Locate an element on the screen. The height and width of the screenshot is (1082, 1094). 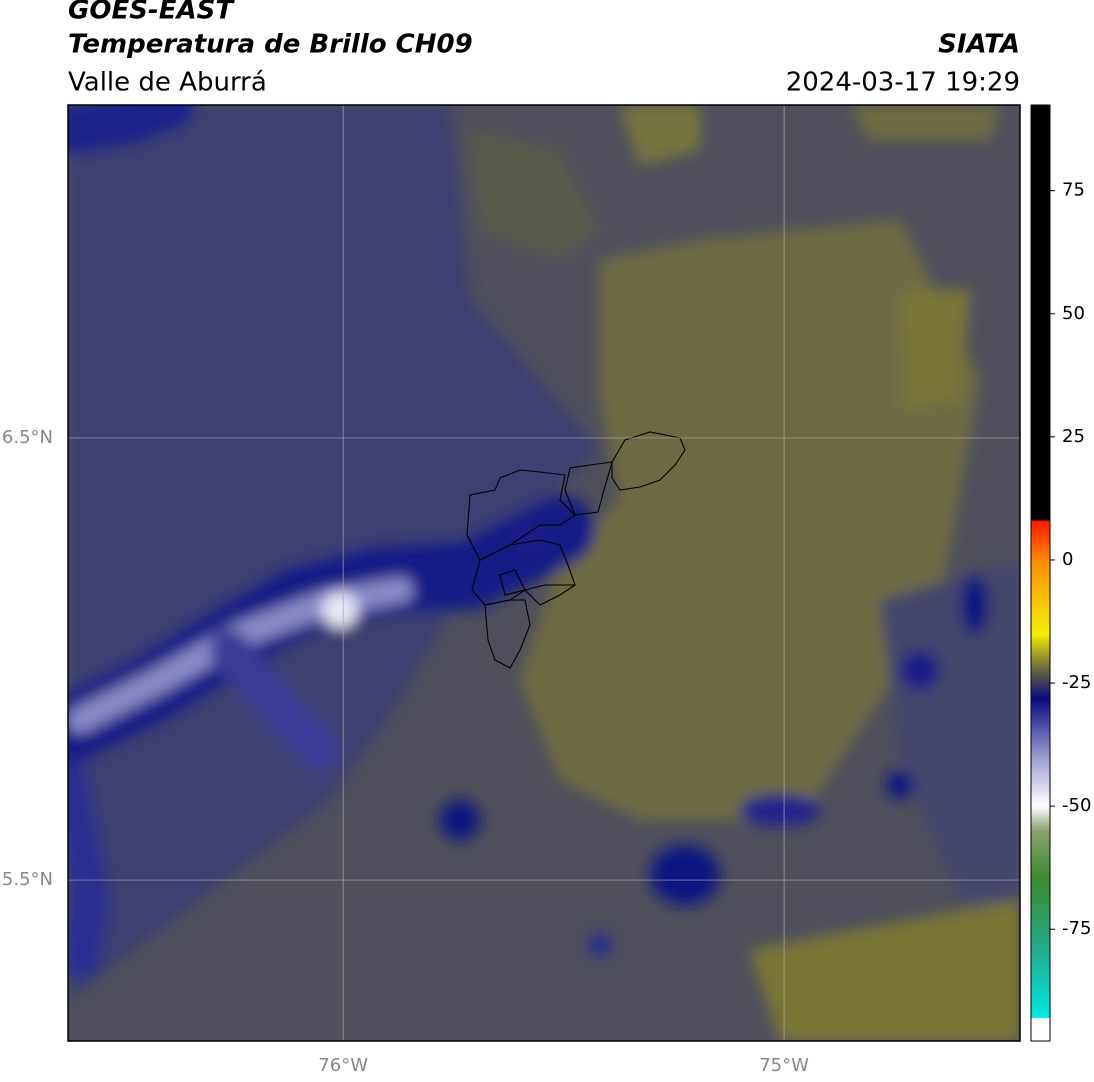
colorbar-tick-label: 75 is located at coordinates (1073, 190).